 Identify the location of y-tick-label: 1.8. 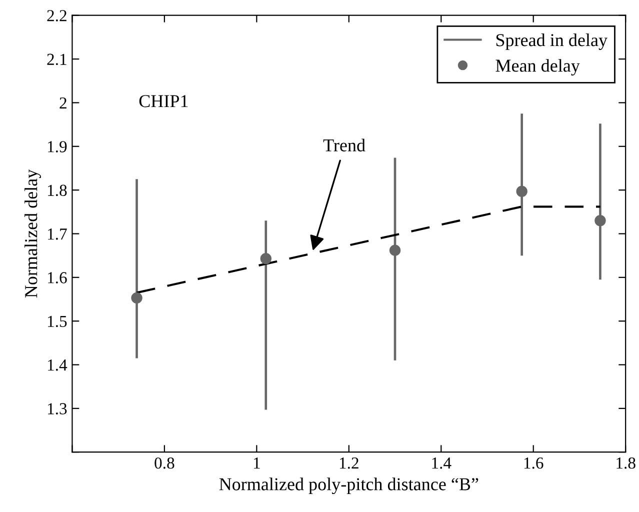
(57, 190).